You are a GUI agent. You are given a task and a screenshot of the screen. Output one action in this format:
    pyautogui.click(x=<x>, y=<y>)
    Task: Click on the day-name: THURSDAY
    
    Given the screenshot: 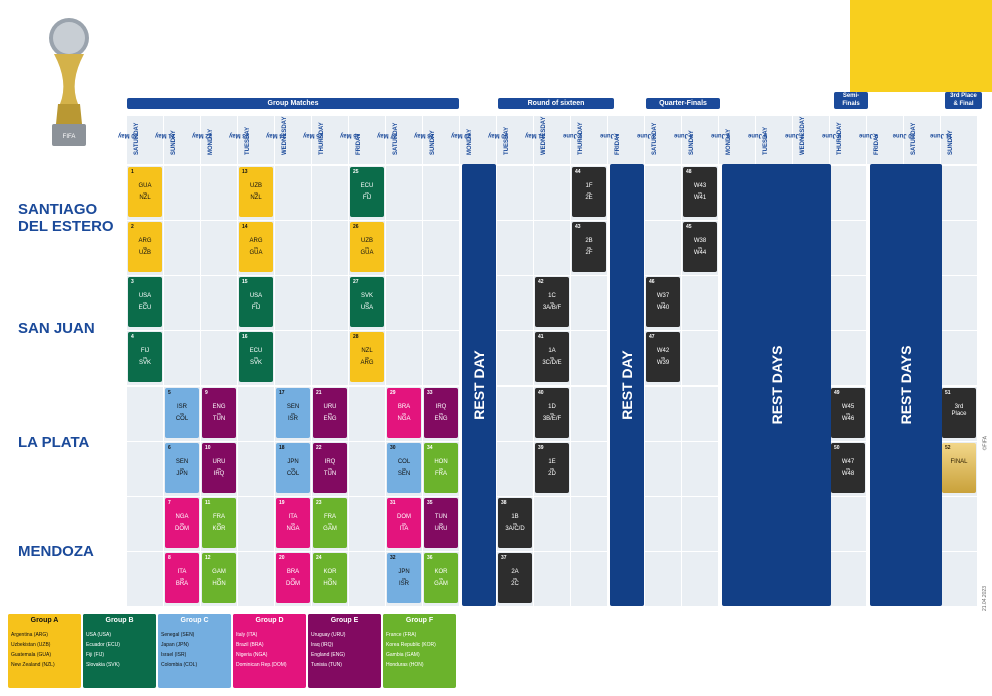 What is the action you would take?
    pyautogui.click(x=840, y=138)
    